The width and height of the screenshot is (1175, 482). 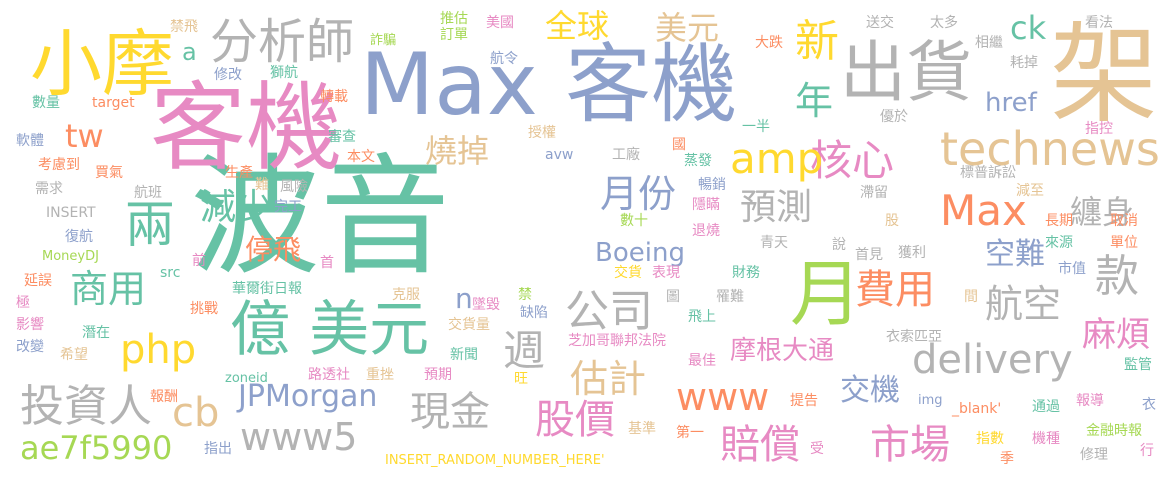 I want to click on word: 隱瞞, so click(x=706, y=205).